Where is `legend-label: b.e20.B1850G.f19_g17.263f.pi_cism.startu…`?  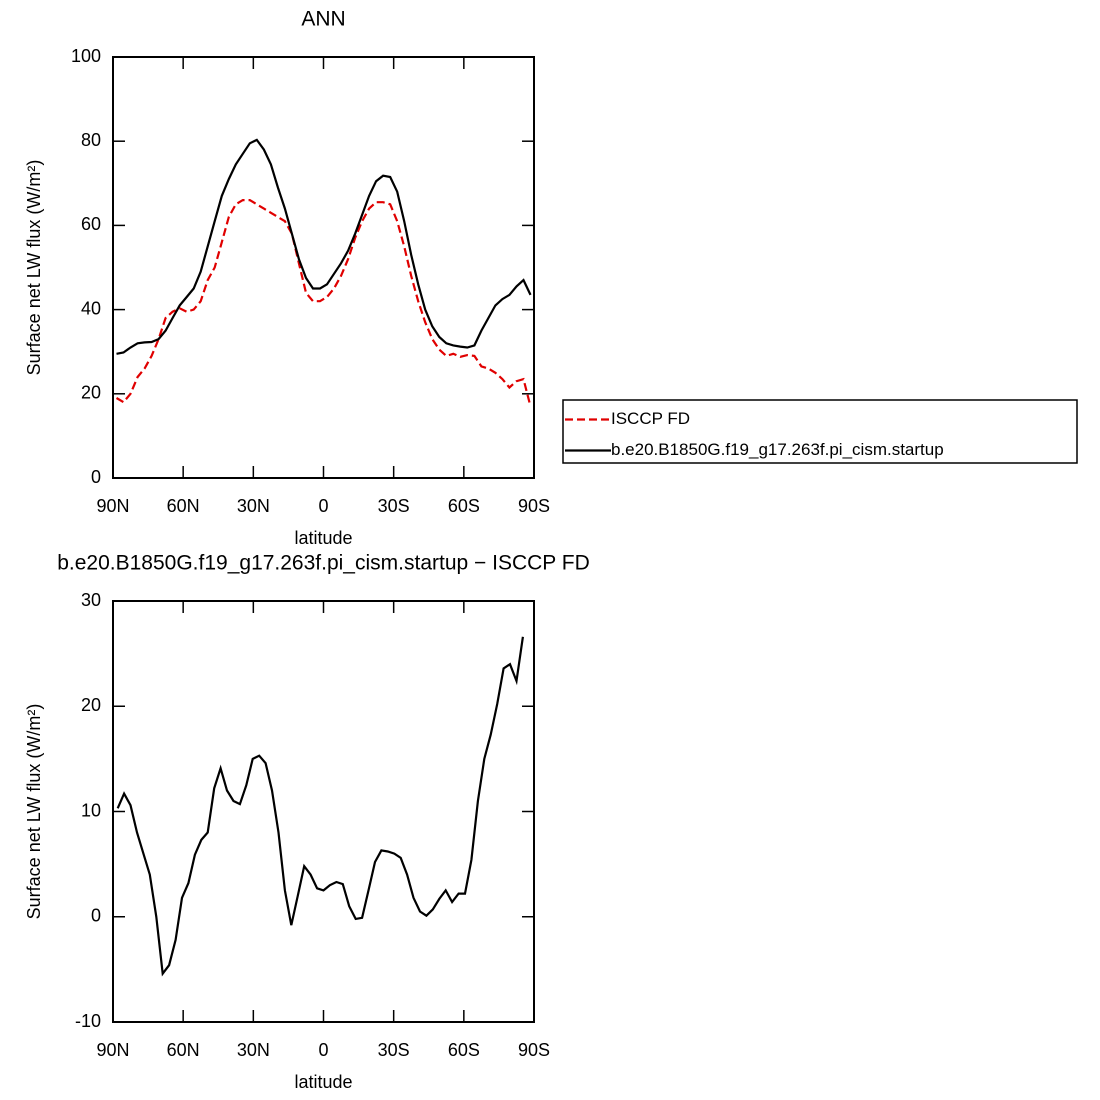 legend-label: b.e20.B1850G.f19_g17.263f.pi_cism.startu… is located at coordinates (777, 449).